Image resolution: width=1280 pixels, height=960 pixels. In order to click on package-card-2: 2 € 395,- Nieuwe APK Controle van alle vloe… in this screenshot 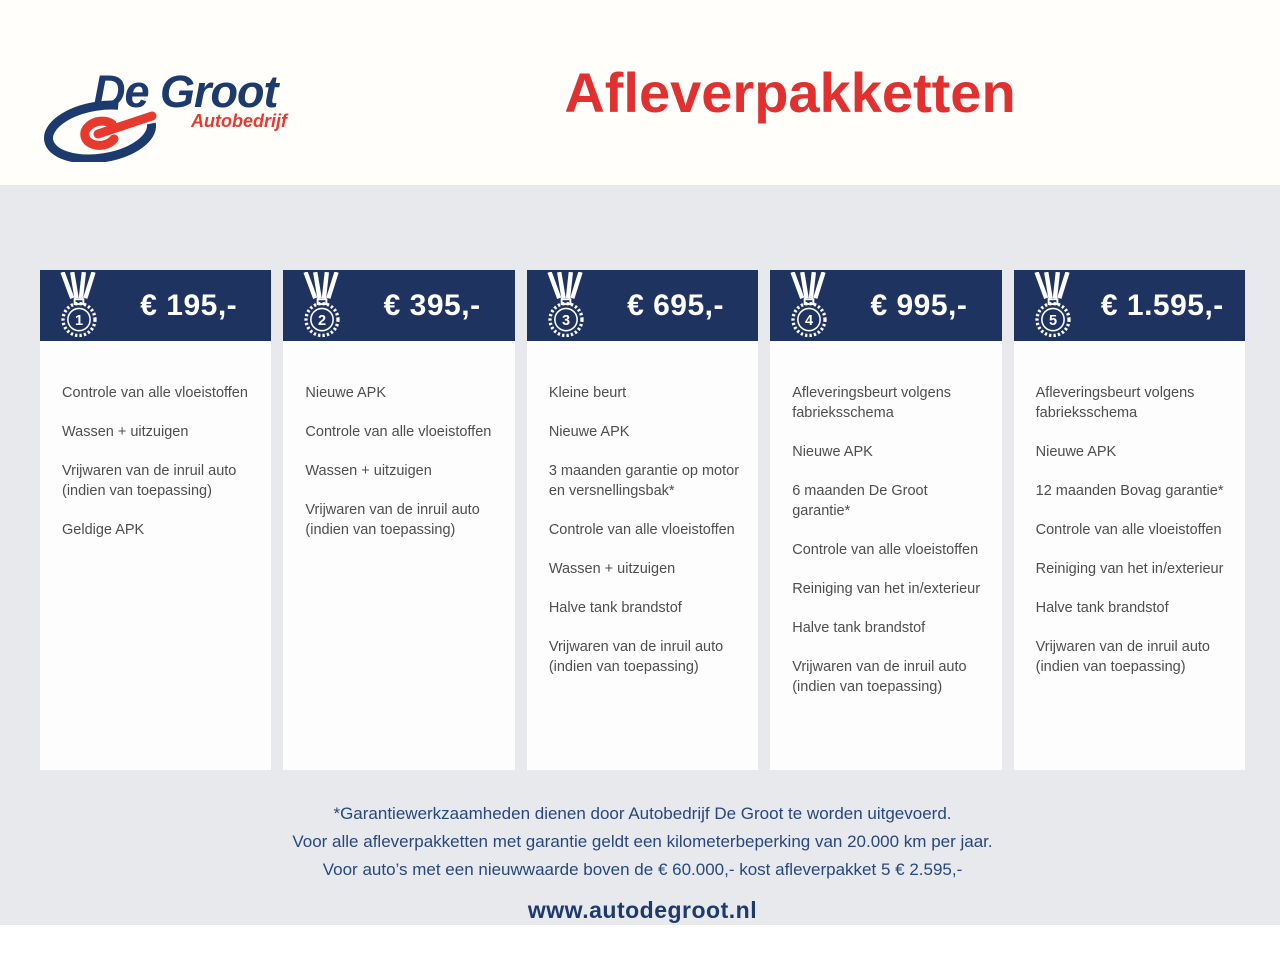, I will do `click(399, 520)`.